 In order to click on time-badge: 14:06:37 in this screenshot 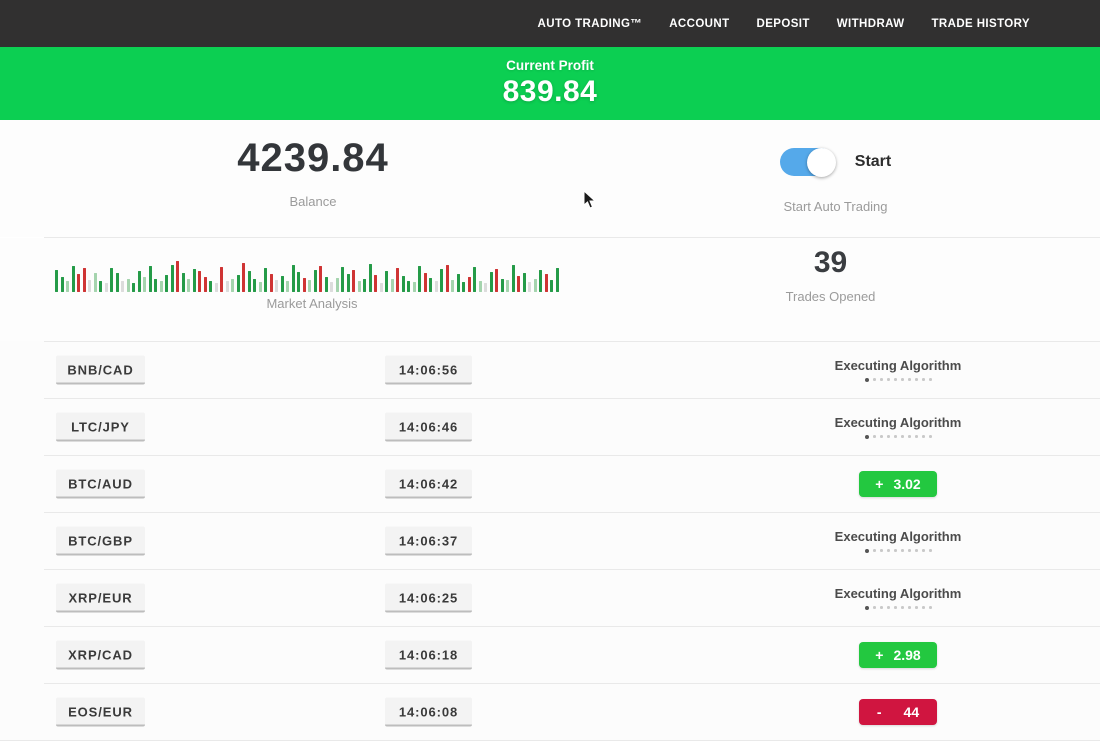, I will do `click(428, 540)`.